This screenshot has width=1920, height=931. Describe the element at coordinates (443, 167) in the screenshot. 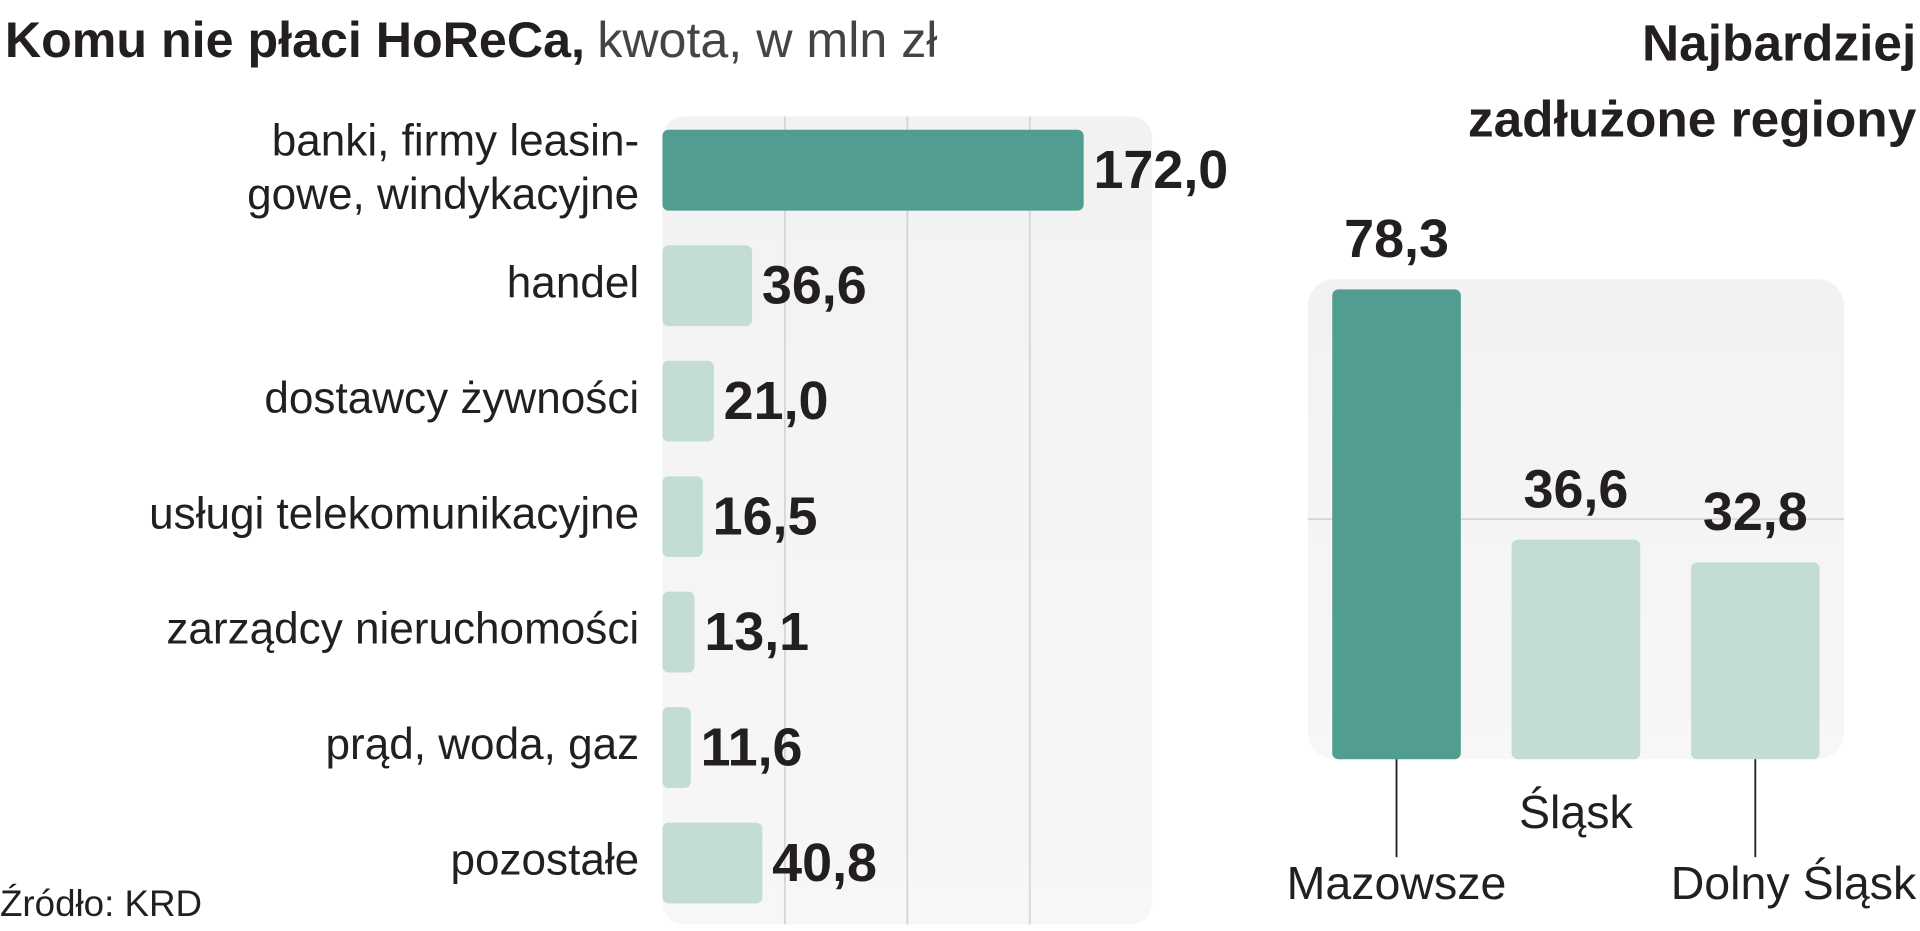

I see `category-label: banki, firmy leasin-gowe, windykacyjne` at that location.